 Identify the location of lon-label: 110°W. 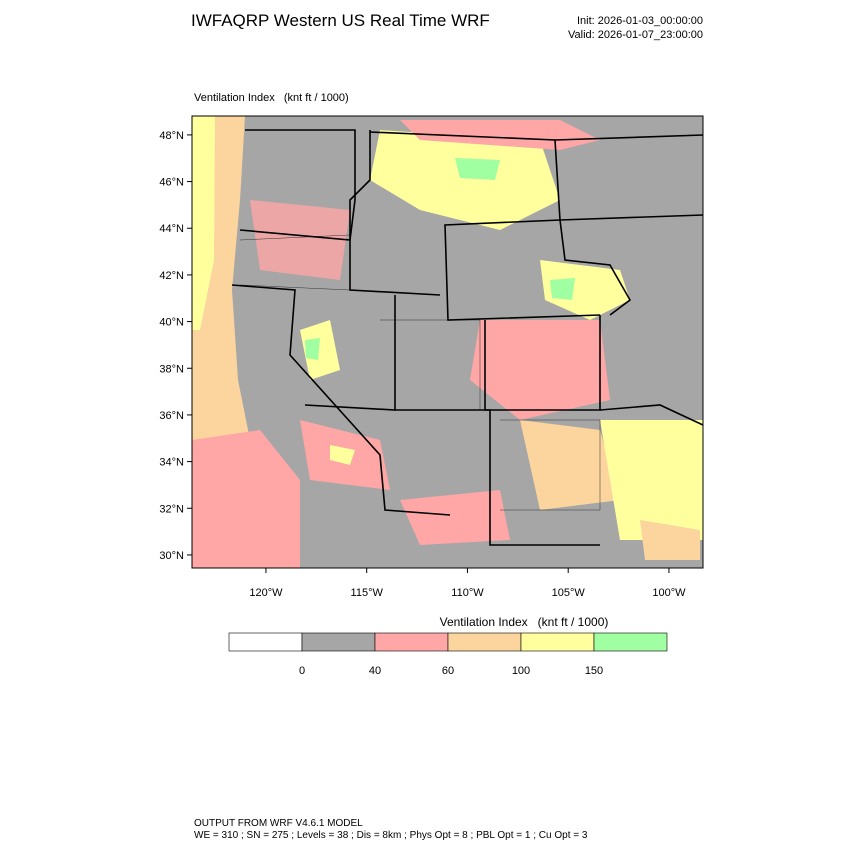
(467, 593).